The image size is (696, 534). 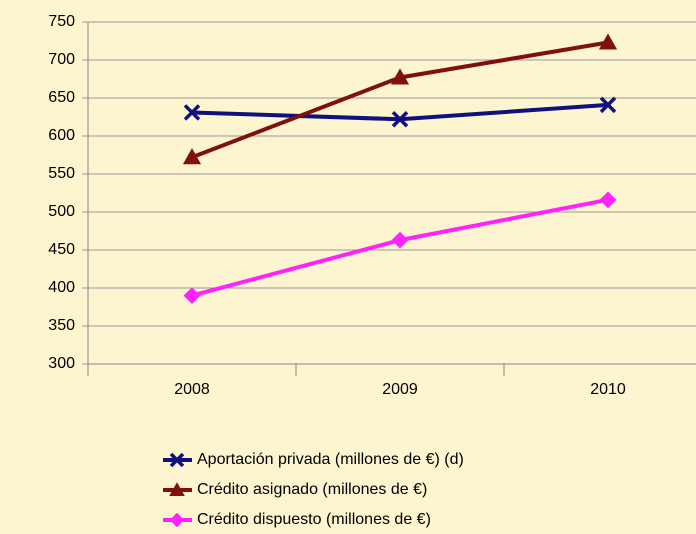 What do you see at coordinates (61, 97) in the screenshot?
I see `y-tick-label: 650` at bounding box center [61, 97].